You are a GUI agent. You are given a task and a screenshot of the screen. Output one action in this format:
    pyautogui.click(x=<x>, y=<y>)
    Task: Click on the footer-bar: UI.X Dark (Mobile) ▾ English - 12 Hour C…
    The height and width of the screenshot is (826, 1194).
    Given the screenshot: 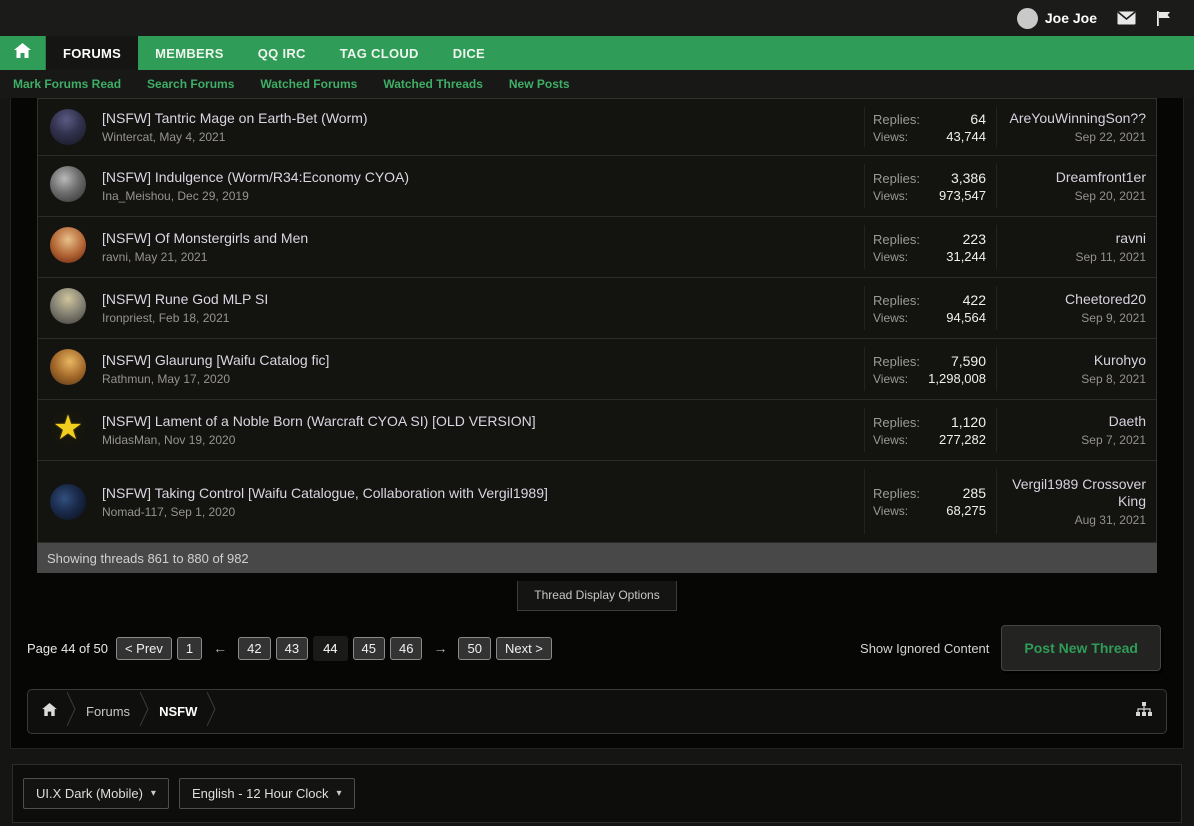 What is the action you would take?
    pyautogui.click(x=597, y=793)
    